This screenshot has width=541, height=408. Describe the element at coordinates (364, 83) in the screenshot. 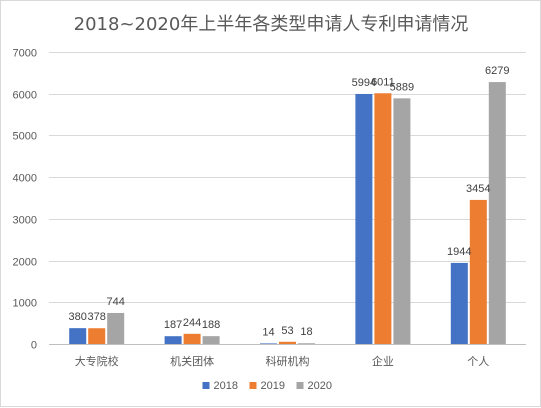

I see `data-label-2018-3: 5994` at that location.